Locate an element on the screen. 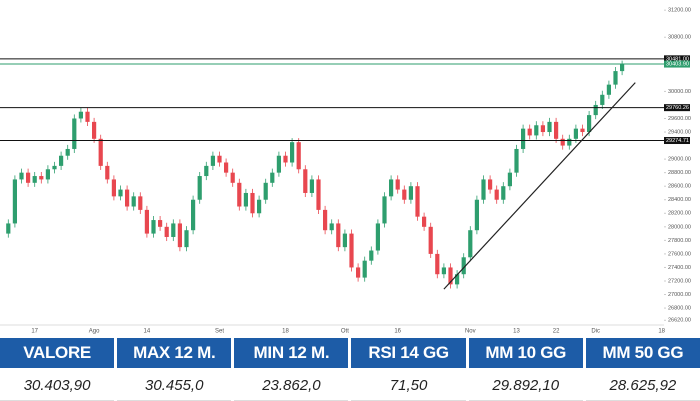 The image size is (700, 401). y-tick-label: 30000.00 is located at coordinates (679, 92).